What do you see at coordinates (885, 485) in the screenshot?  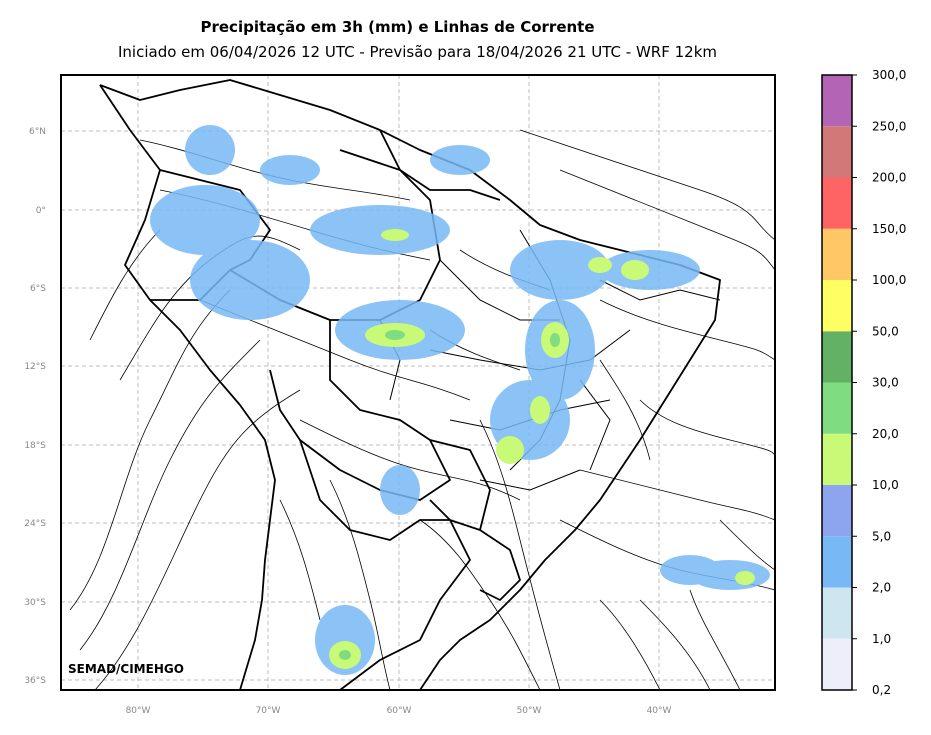 I see `colorbar-label: 10,0` at bounding box center [885, 485].